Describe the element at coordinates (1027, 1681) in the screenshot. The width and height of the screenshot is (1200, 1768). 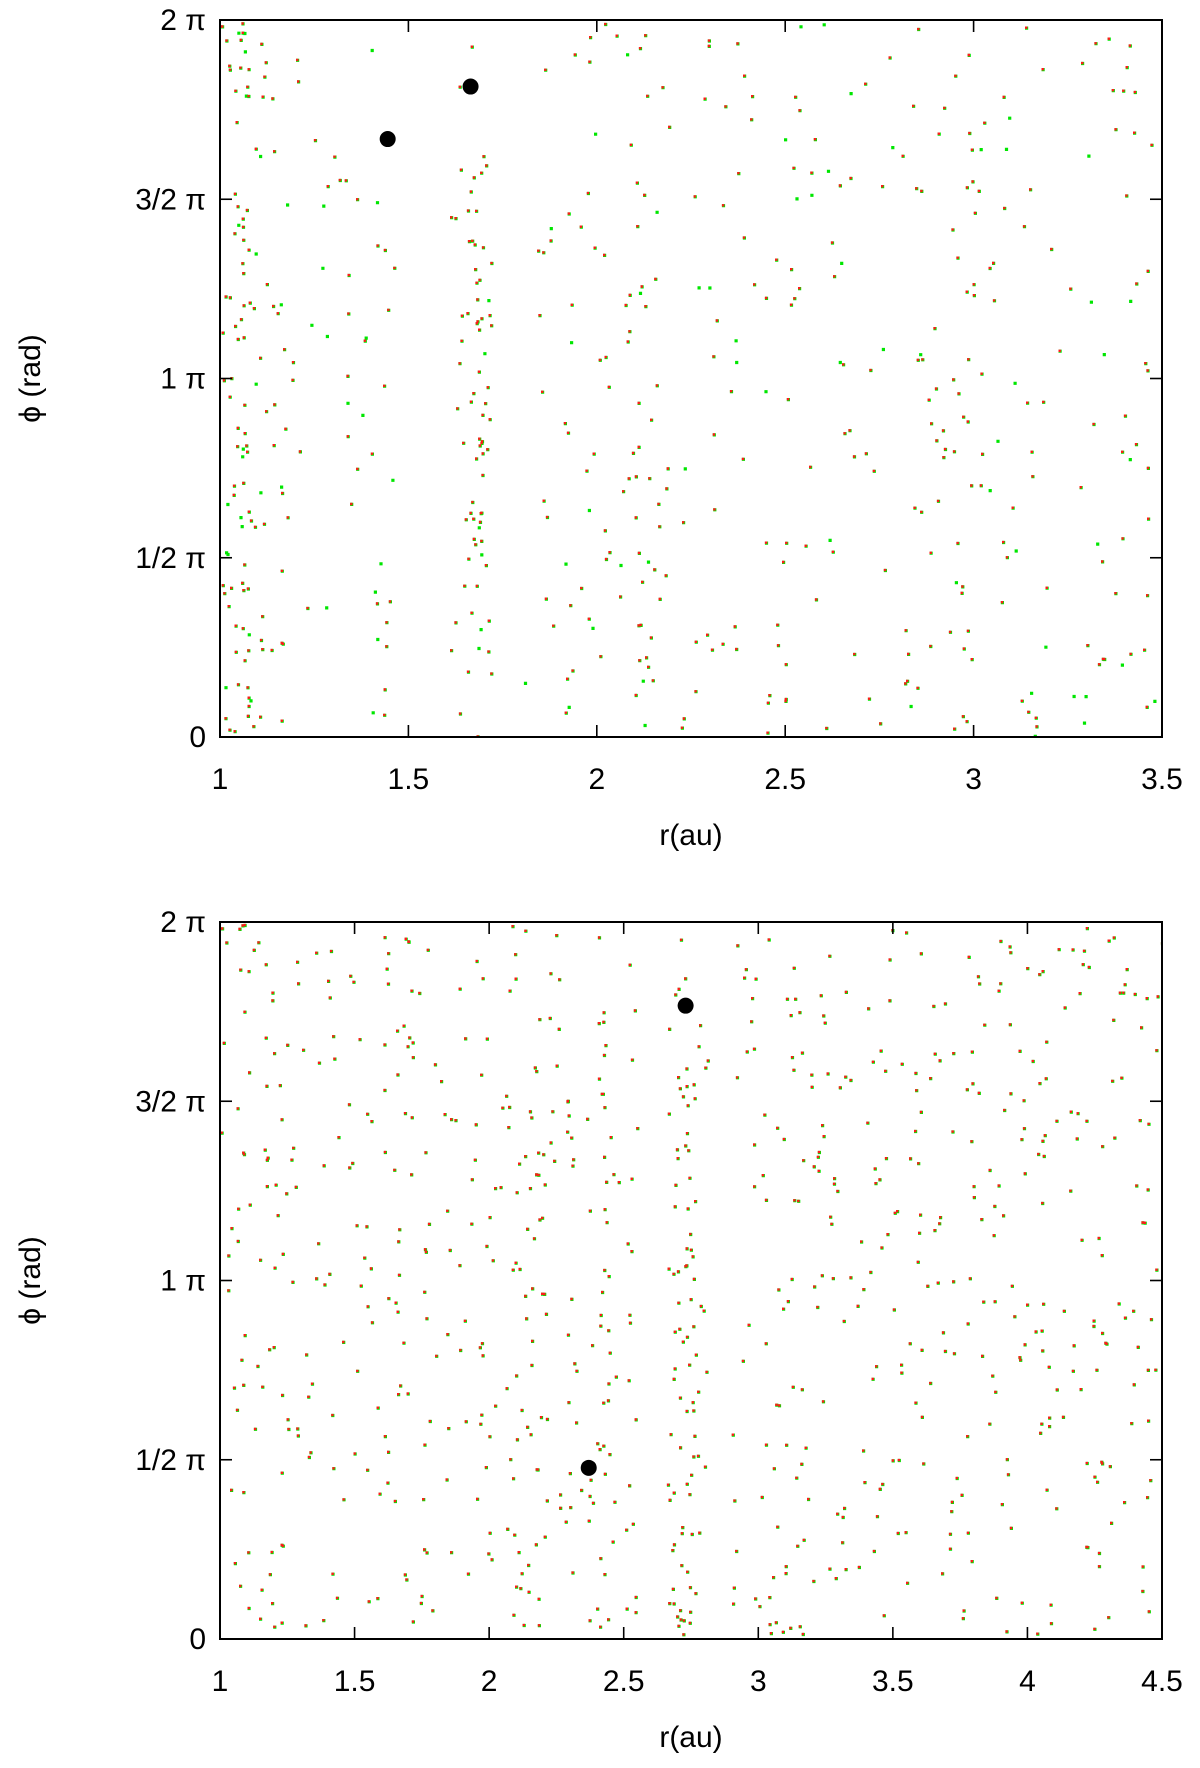
I see `x-tick-label: 4` at that location.